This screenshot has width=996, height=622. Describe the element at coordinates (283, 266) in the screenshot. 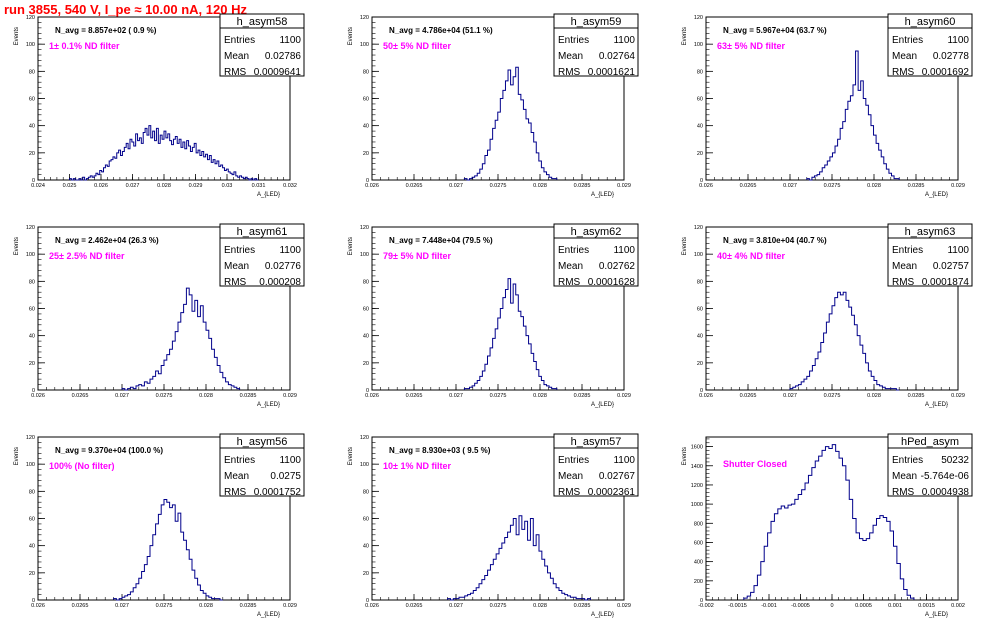

I see `stats-mean-value: 0.02776` at that location.